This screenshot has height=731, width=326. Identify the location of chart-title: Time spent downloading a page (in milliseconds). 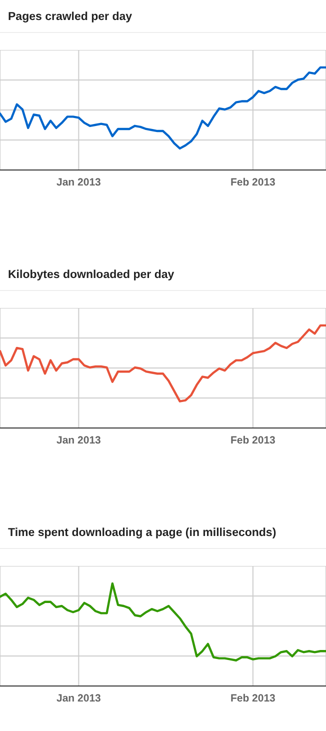
(163, 532).